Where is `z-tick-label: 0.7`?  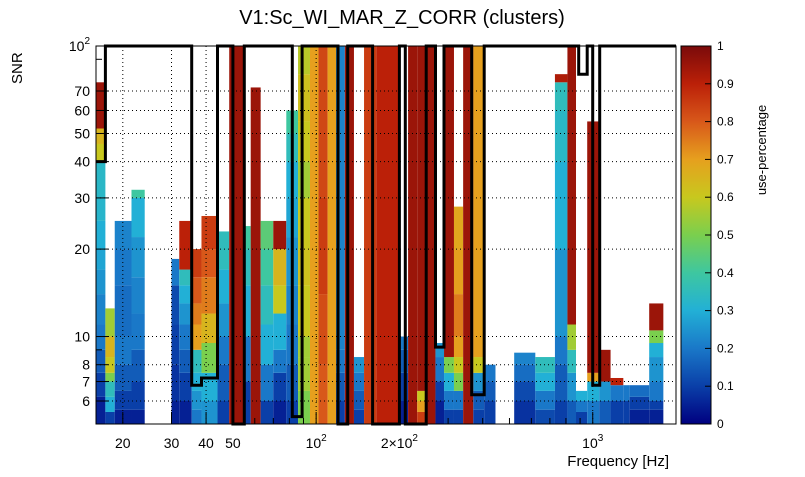 z-tick-label: 0.7 is located at coordinates (725, 159).